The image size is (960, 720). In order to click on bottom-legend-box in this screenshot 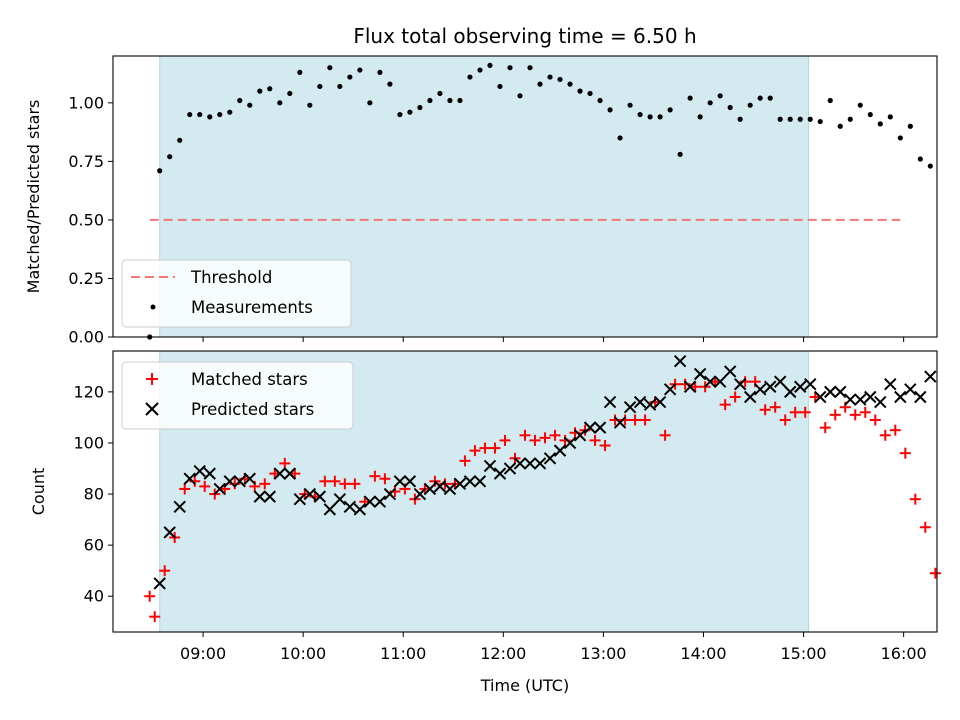, I will do `click(237, 395)`.